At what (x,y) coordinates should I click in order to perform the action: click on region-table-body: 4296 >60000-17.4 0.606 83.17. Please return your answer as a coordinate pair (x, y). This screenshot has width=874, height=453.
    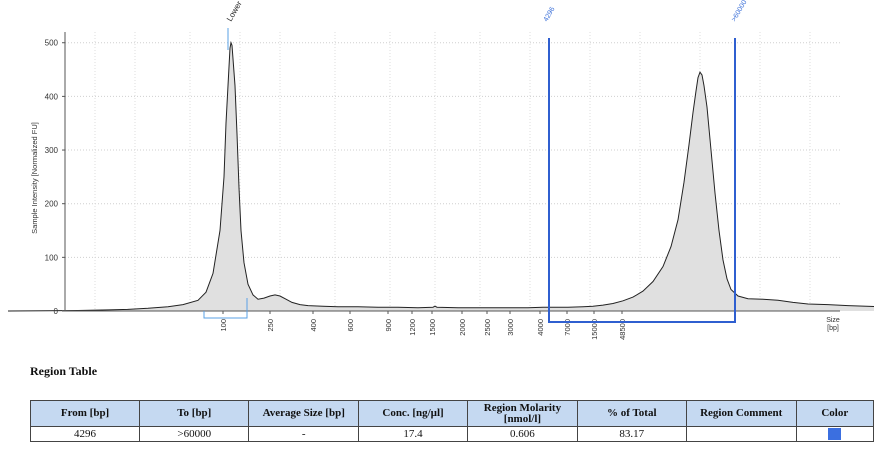
    Looking at the image, I should click on (451, 434).